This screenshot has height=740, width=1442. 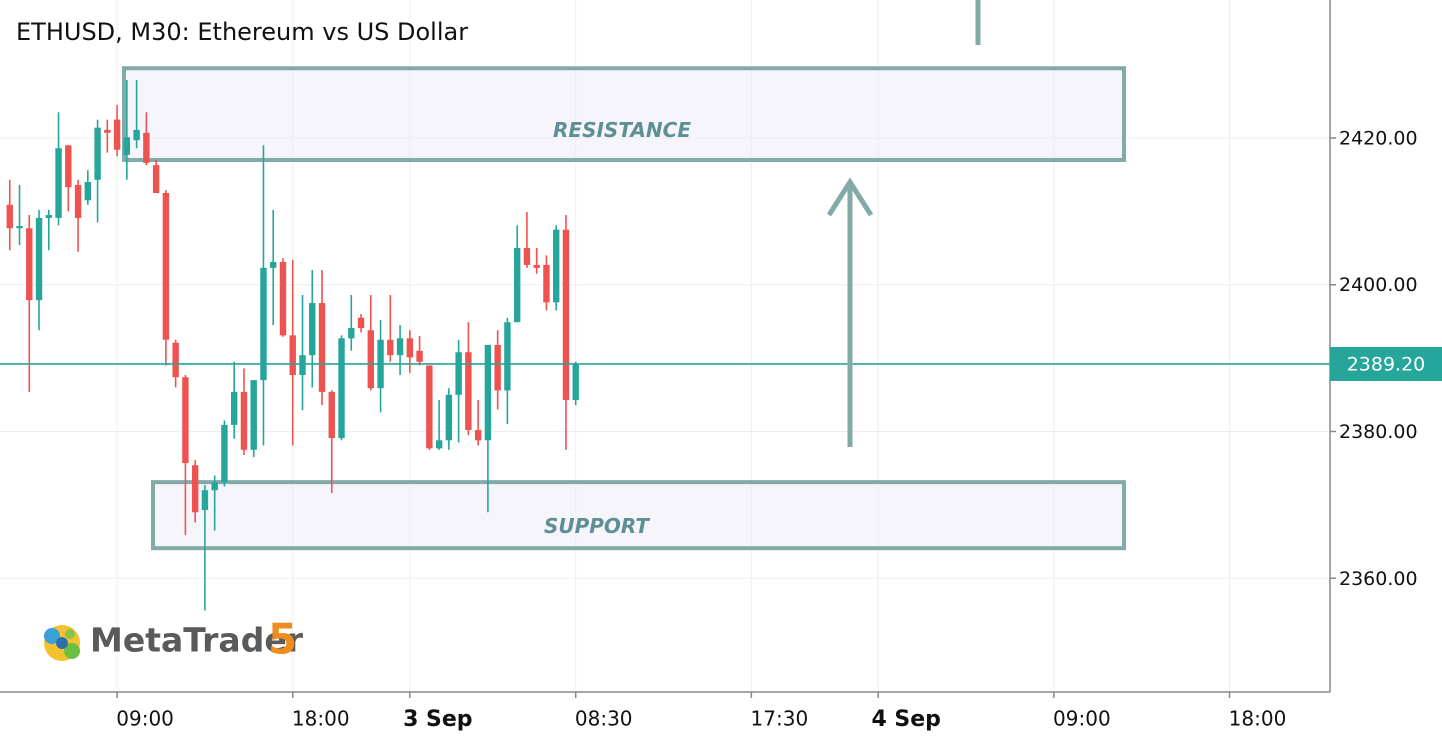 What do you see at coordinates (850, 312) in the screenshot?
I see `projection-arrow` at bounding box center [850, 312].